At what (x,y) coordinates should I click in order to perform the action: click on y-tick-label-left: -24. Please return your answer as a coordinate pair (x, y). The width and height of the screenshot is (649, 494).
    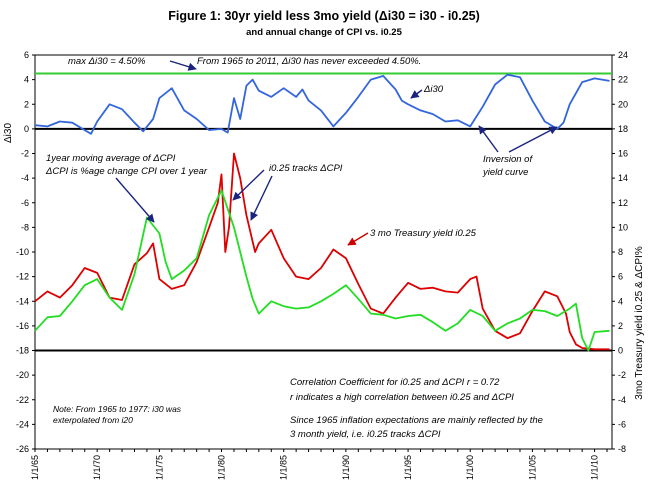
    Looking at the image, I should click on (22, 424).